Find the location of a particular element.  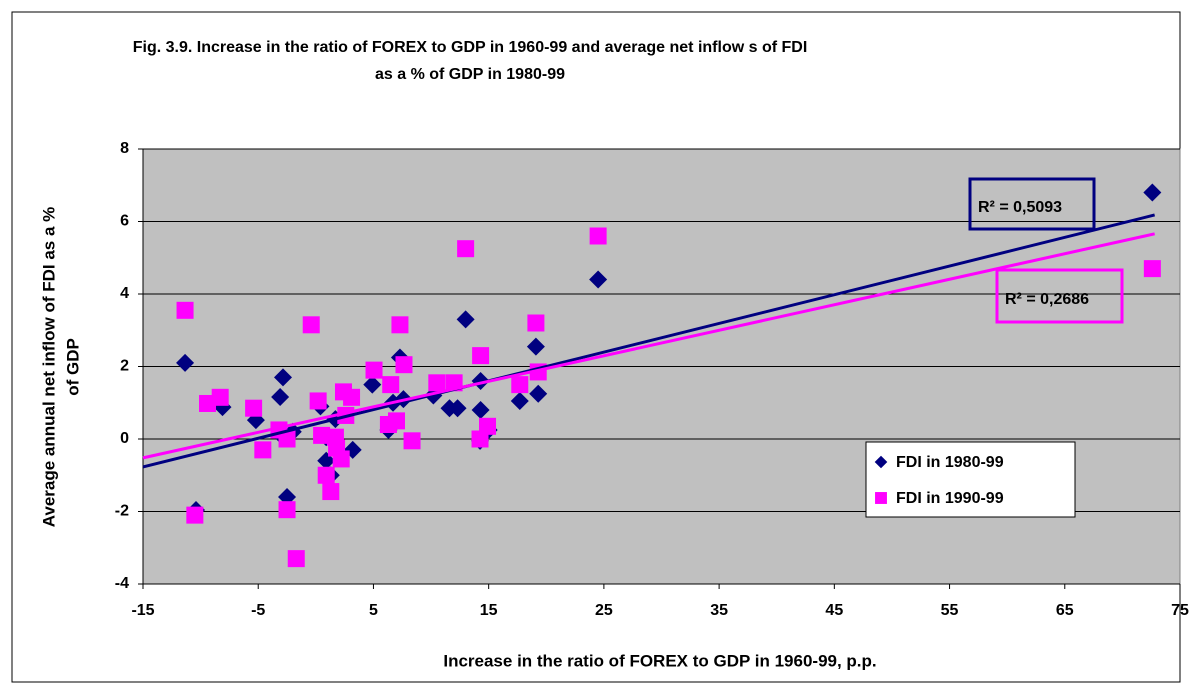

y-tick-label: -4 is located at coordinates (122, 583).